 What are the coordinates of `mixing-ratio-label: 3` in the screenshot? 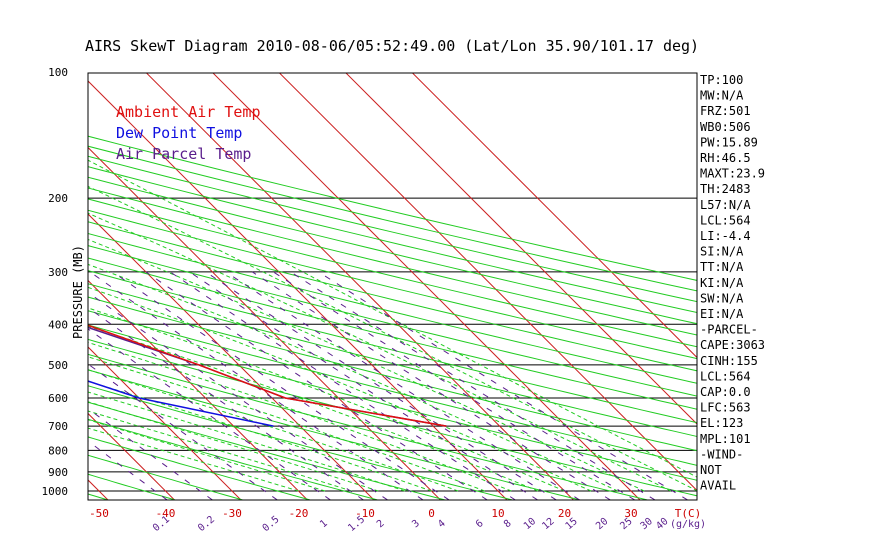 It's located at (416, 524).